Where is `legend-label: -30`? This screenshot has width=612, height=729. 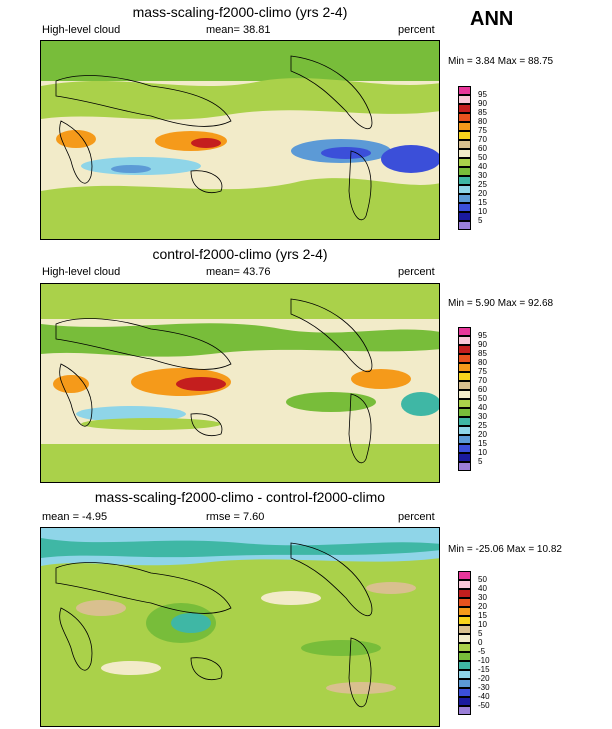
legend-label: -30 is located at coordinates (484, 687).